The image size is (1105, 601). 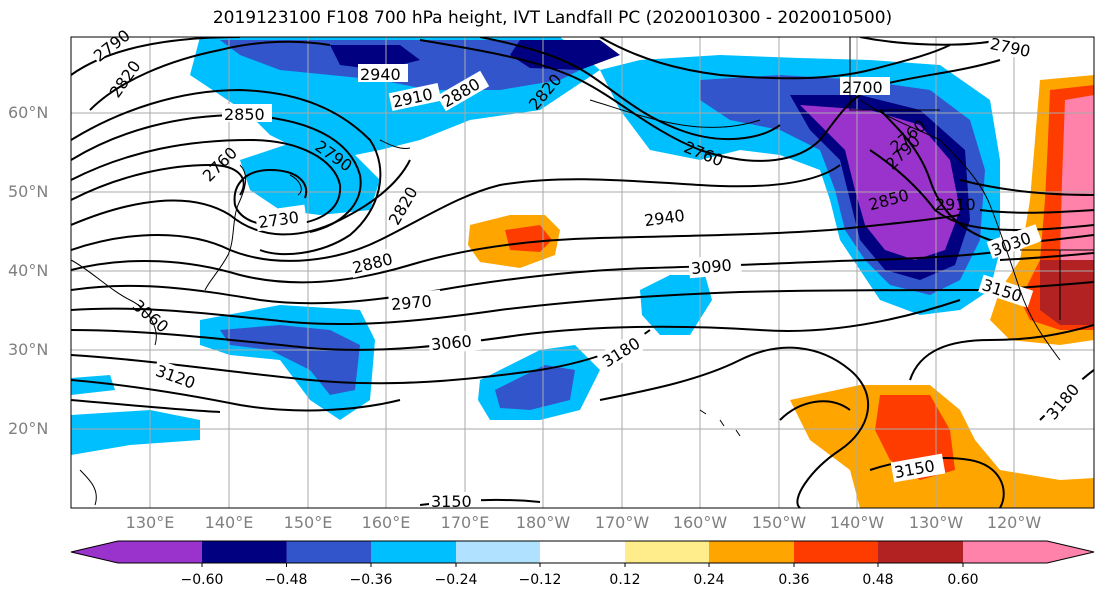 I want to click on contour-label: 3180, so click(x=621, y=353).